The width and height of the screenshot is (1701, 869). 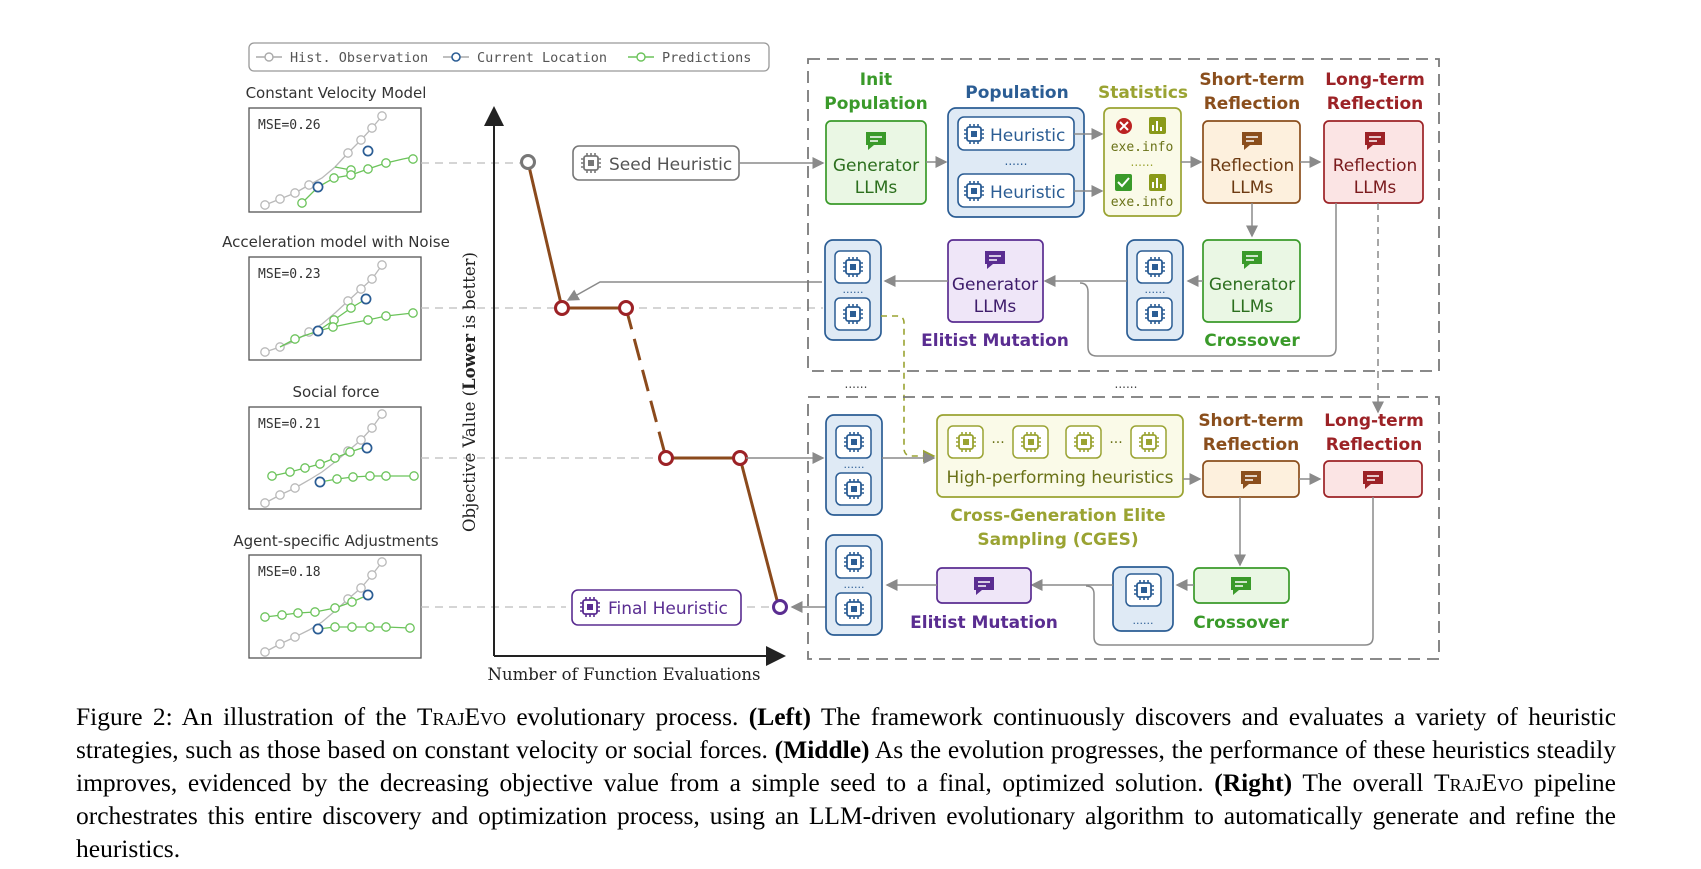 I want to click on model-title: Social force, so click(x=335, y=392).